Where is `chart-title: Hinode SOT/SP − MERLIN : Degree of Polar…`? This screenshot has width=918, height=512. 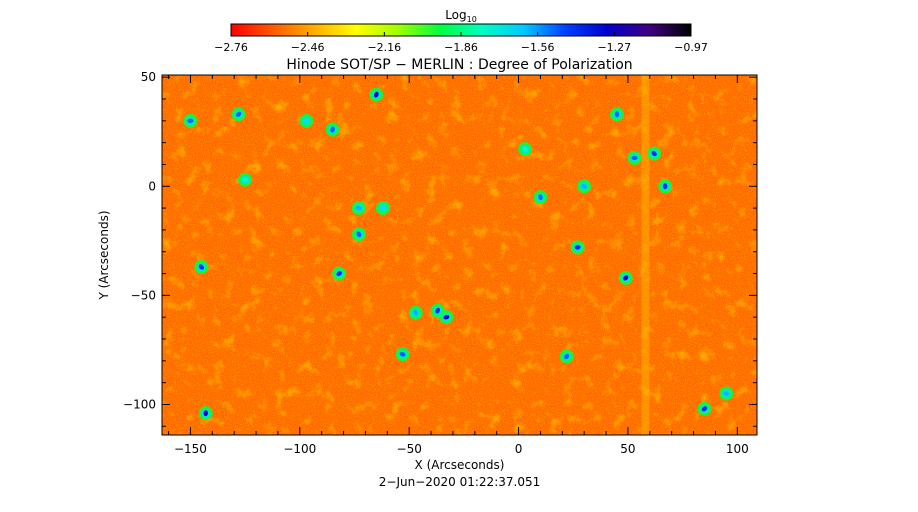 chart-title: Hinode SOT/SP − MERLIN : Degree of Polar… is located at coordinates (459, 65).